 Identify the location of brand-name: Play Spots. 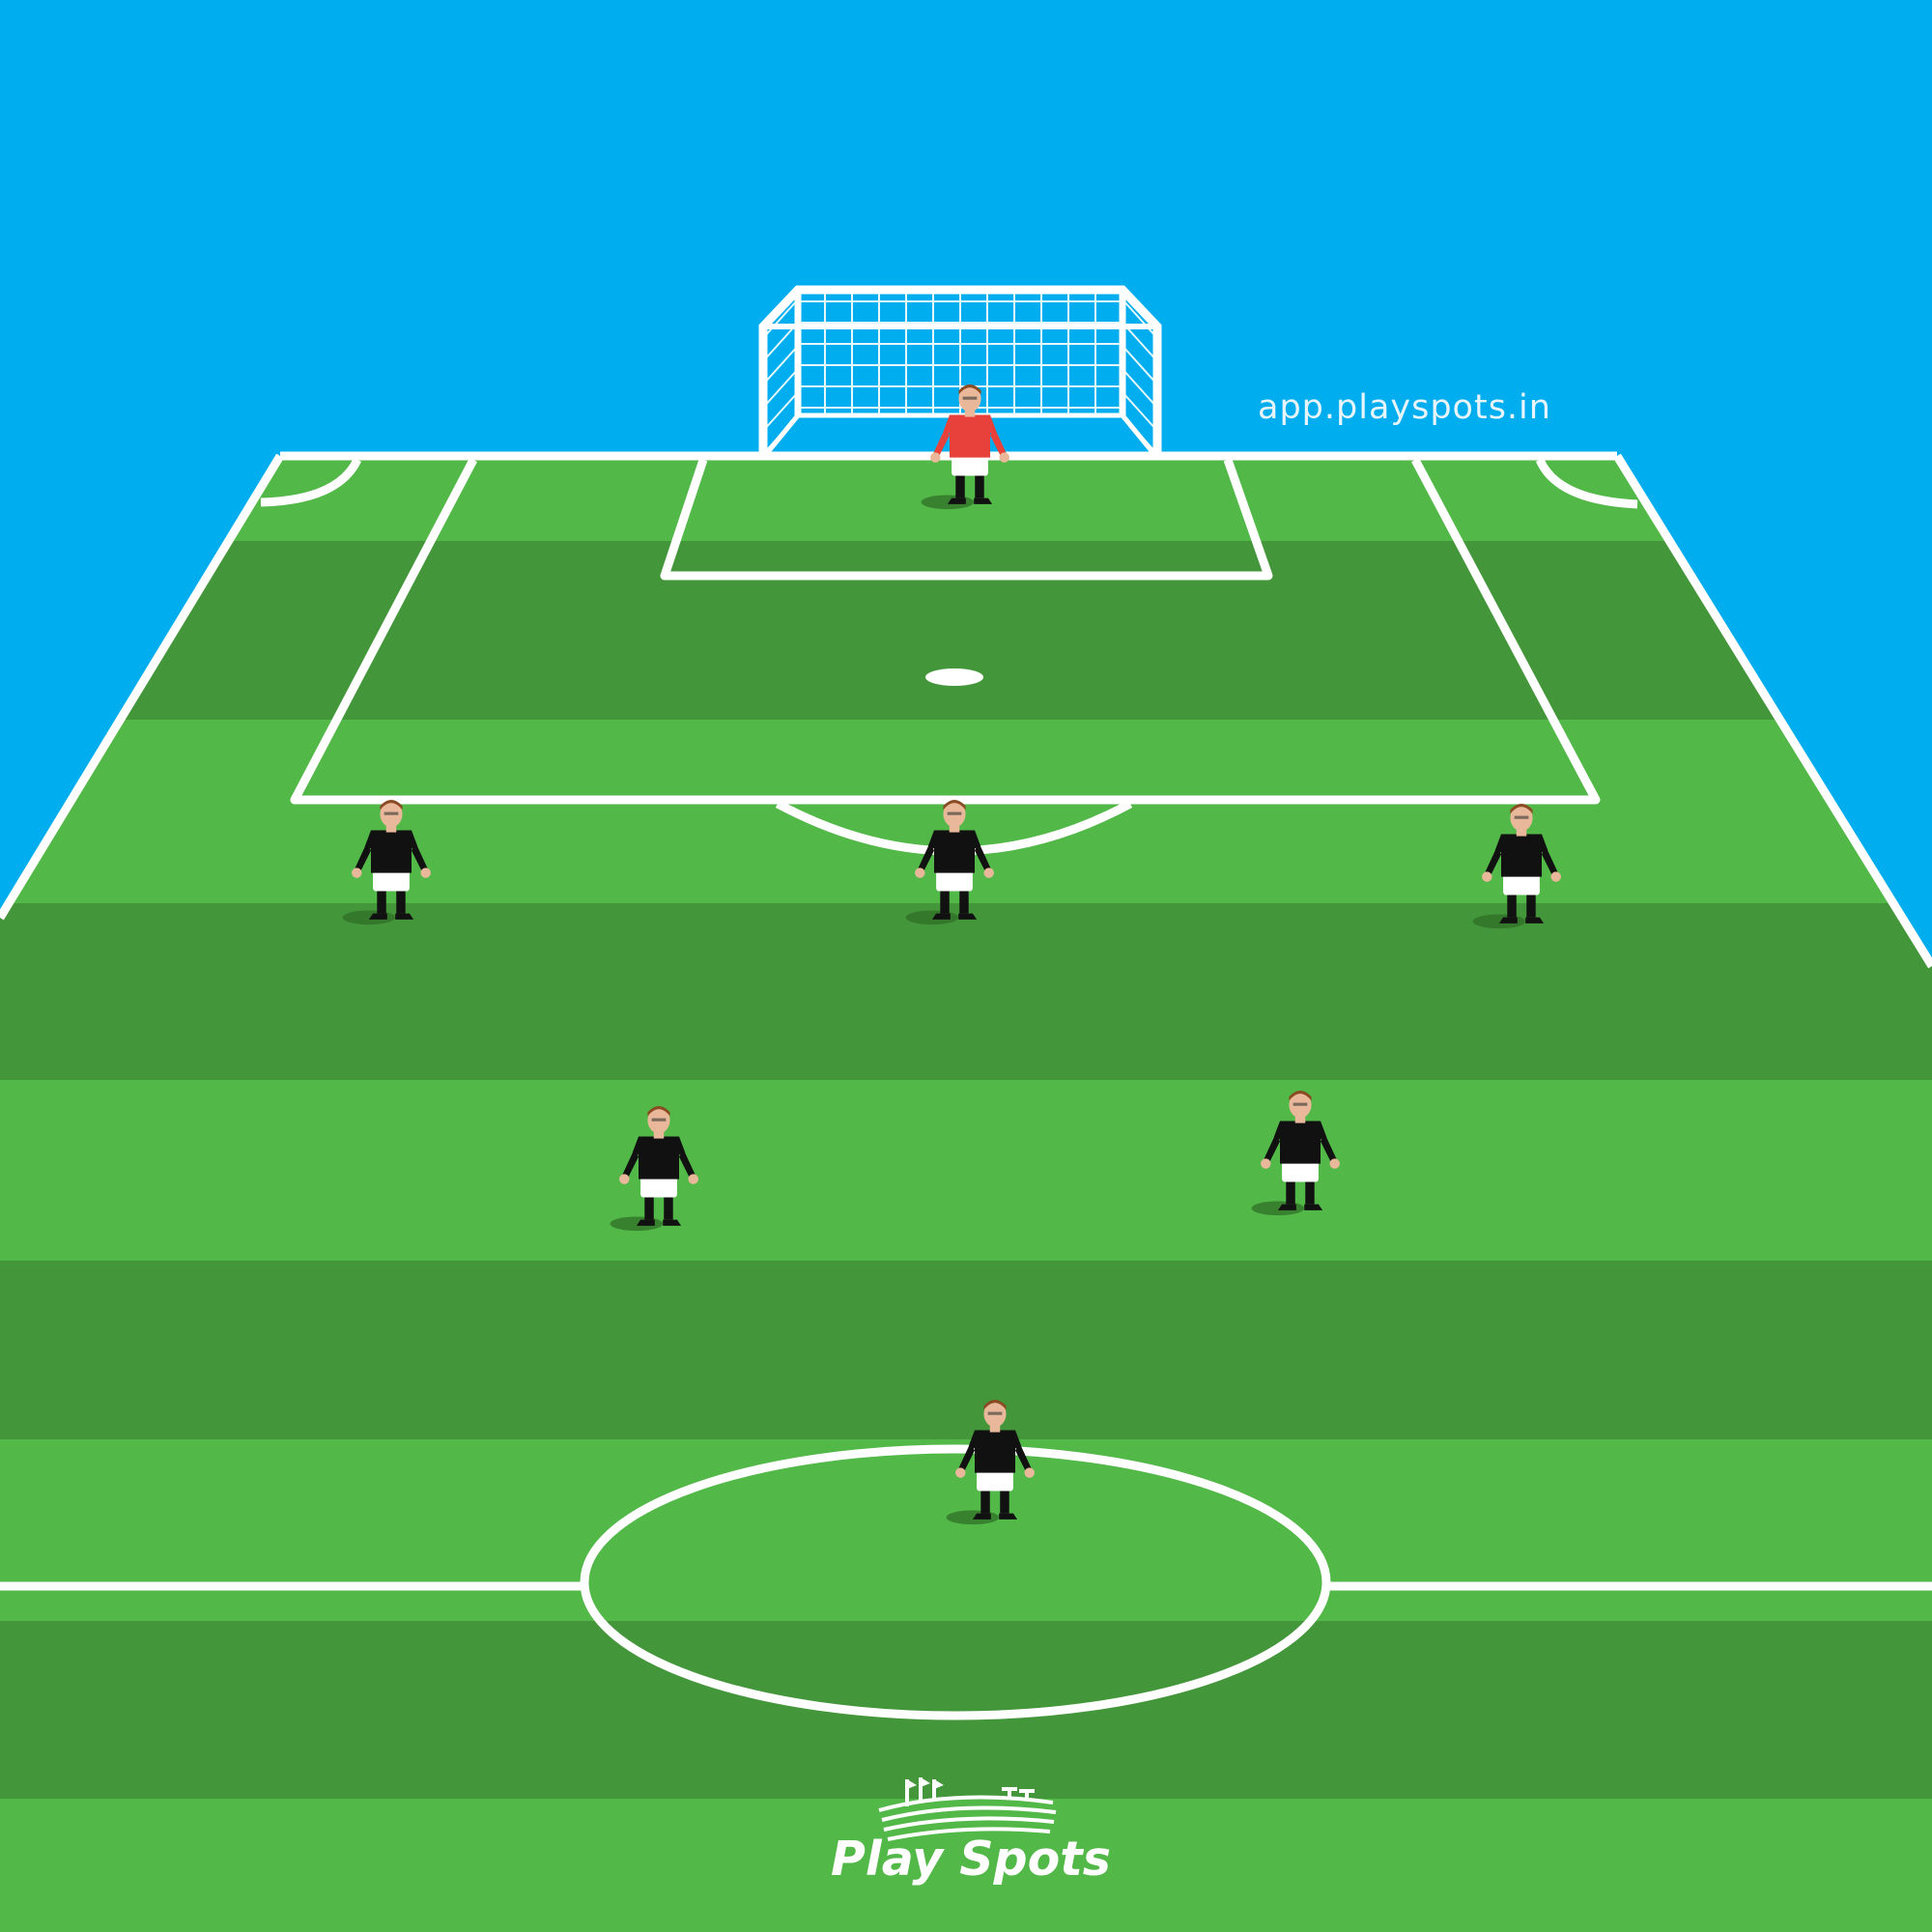
(966, 1859).